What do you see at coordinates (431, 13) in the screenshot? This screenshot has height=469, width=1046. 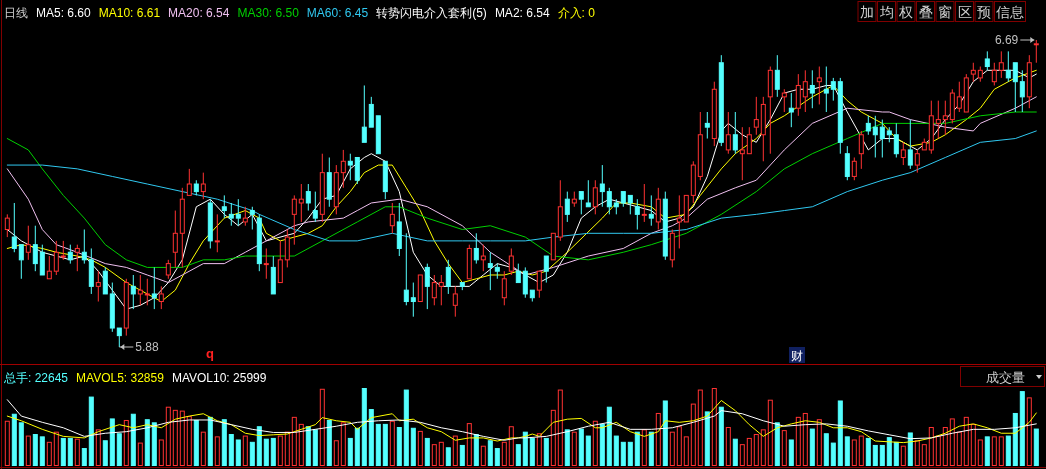 I see `text: 转势闪电介入套利(5)` at bounding box center [431, 13].